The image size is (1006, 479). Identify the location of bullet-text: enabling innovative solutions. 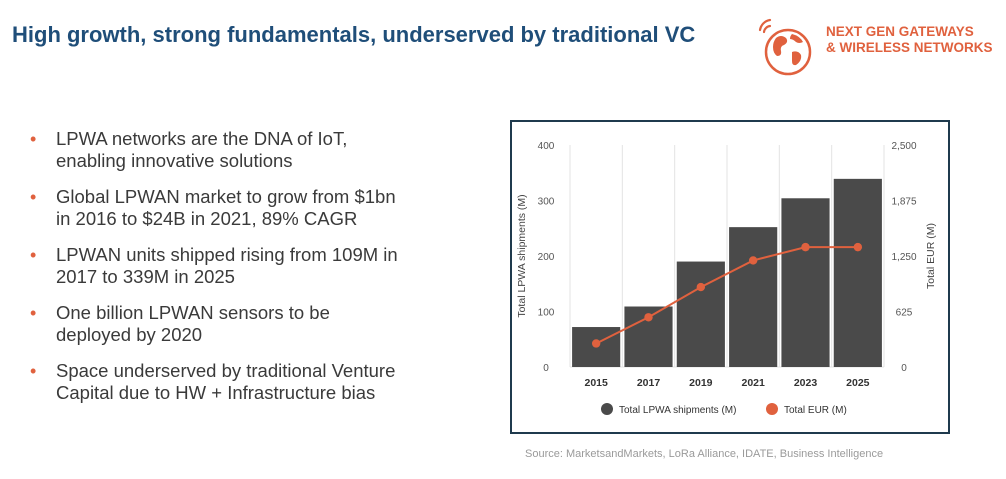
(174, 160).